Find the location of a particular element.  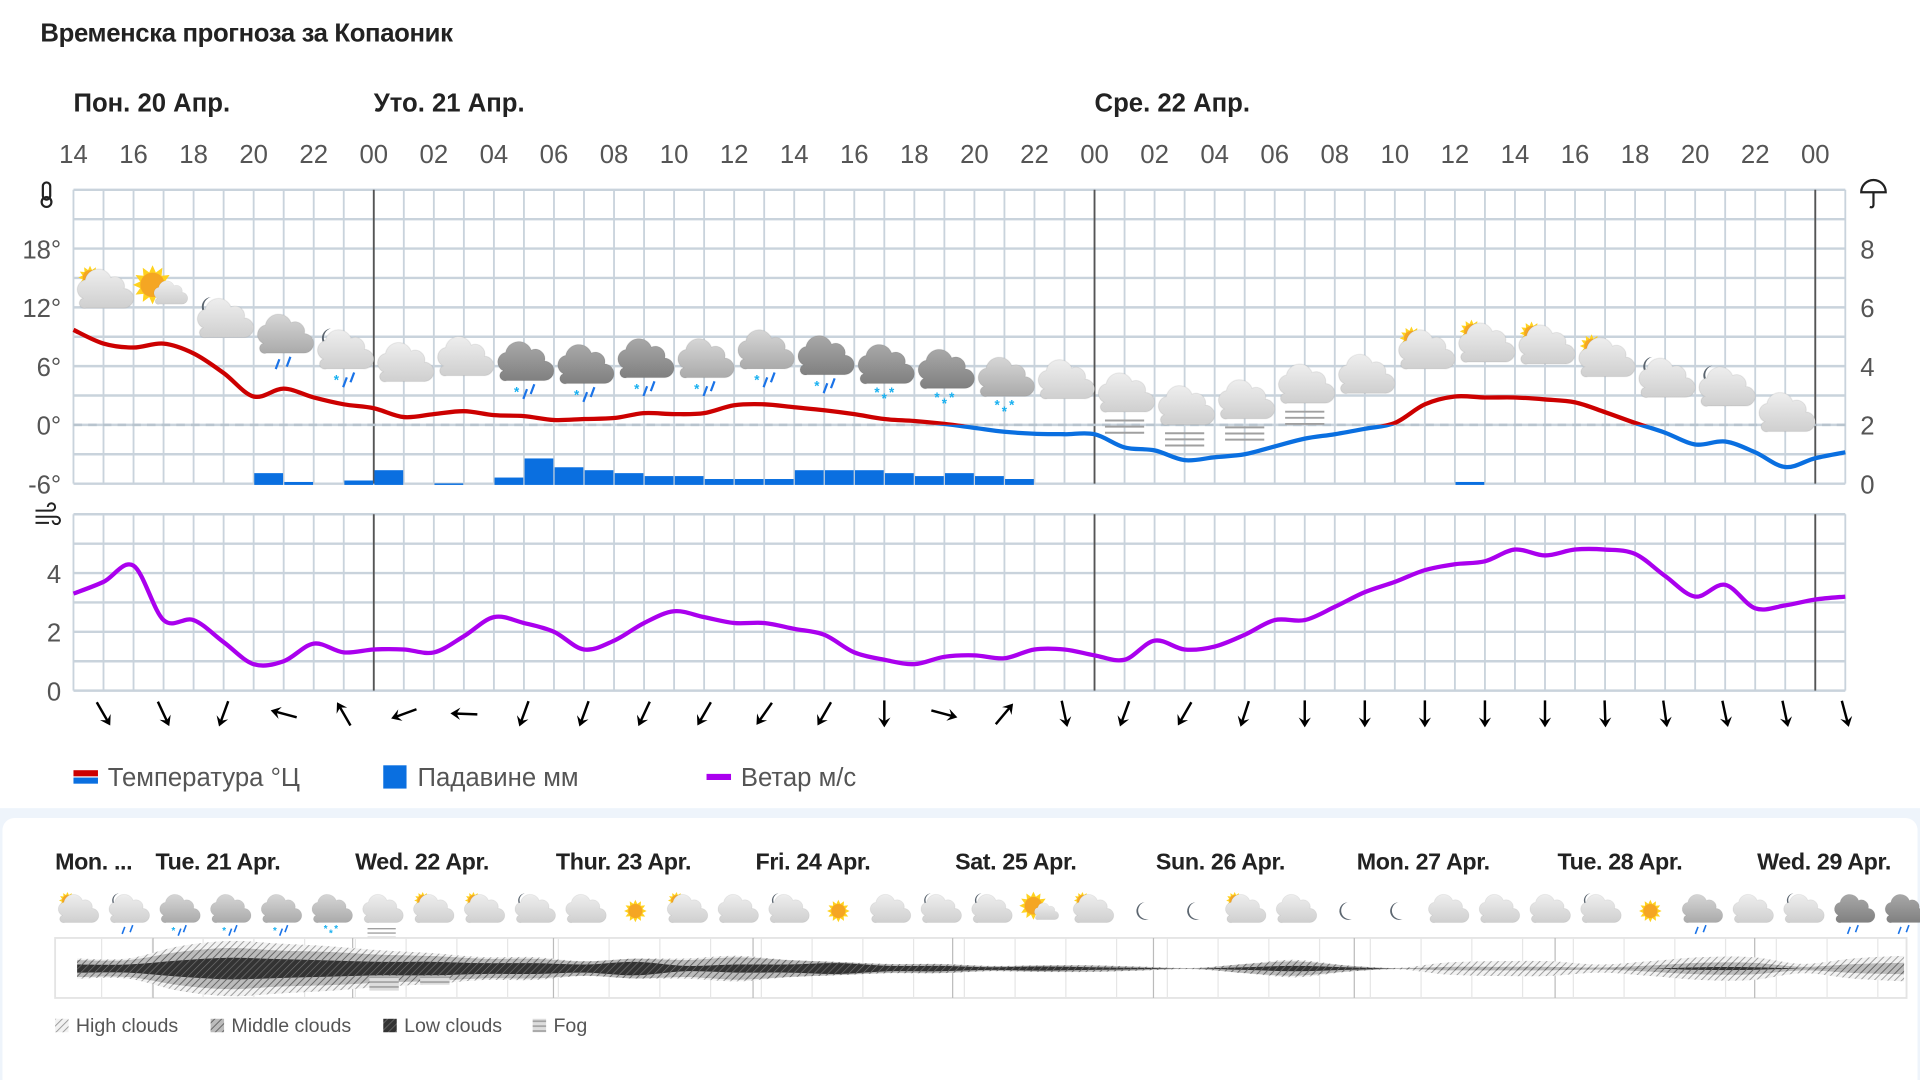

hour-tick-label: 18 is located at coordinates (193, 155).